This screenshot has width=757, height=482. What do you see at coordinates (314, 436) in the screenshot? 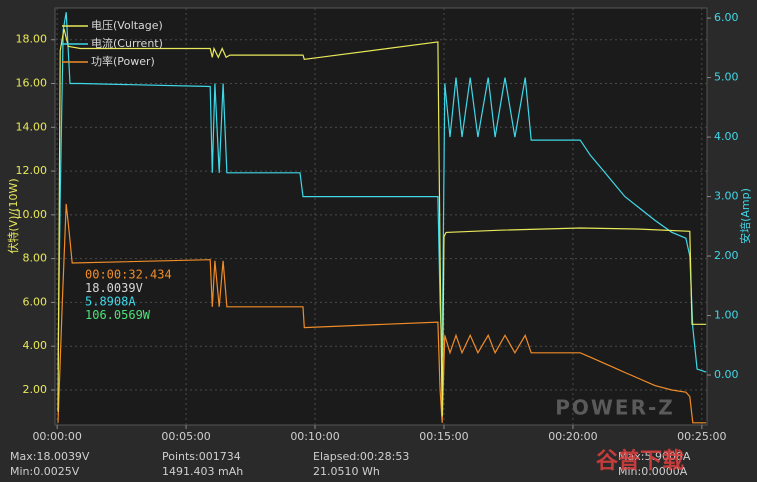
I see `x-tick-label: 00:10:00` at bounding box center [314, 436].